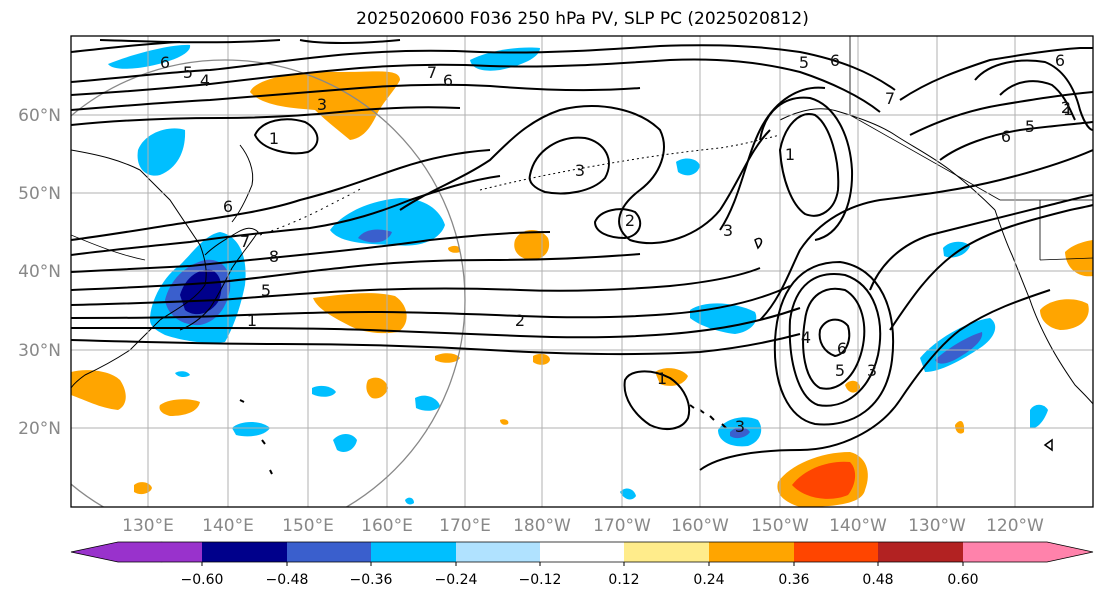  I want to click on colorbar-tick-label: 0.60, so click(962, 580).